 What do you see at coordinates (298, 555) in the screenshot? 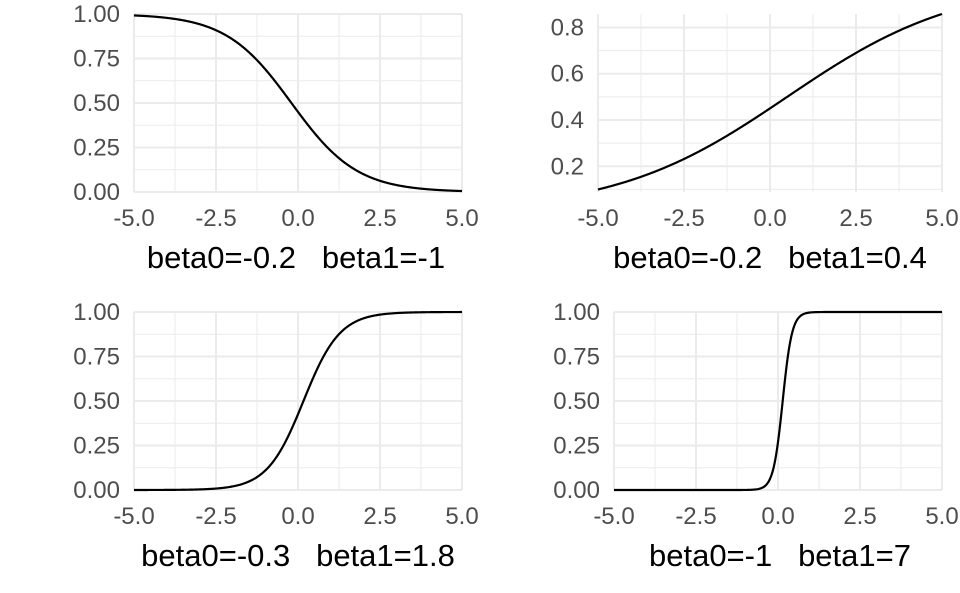
I see `x-axis-label: beta0=-0.3 beta1=1.8` at bounding box center [298, 555].